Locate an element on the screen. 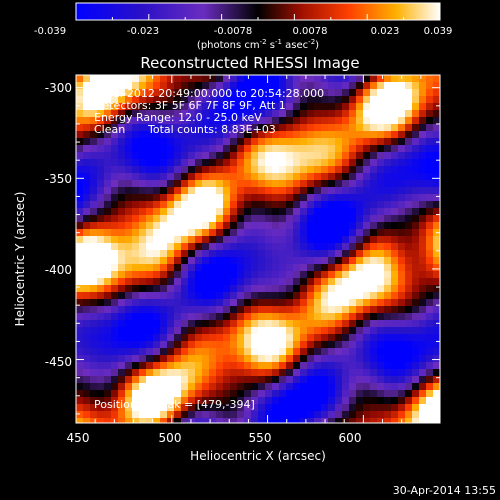 The image size is (500, 500). y-axis-label: Heliocentric Y (arcsec) is located at coordinates (20, 259).